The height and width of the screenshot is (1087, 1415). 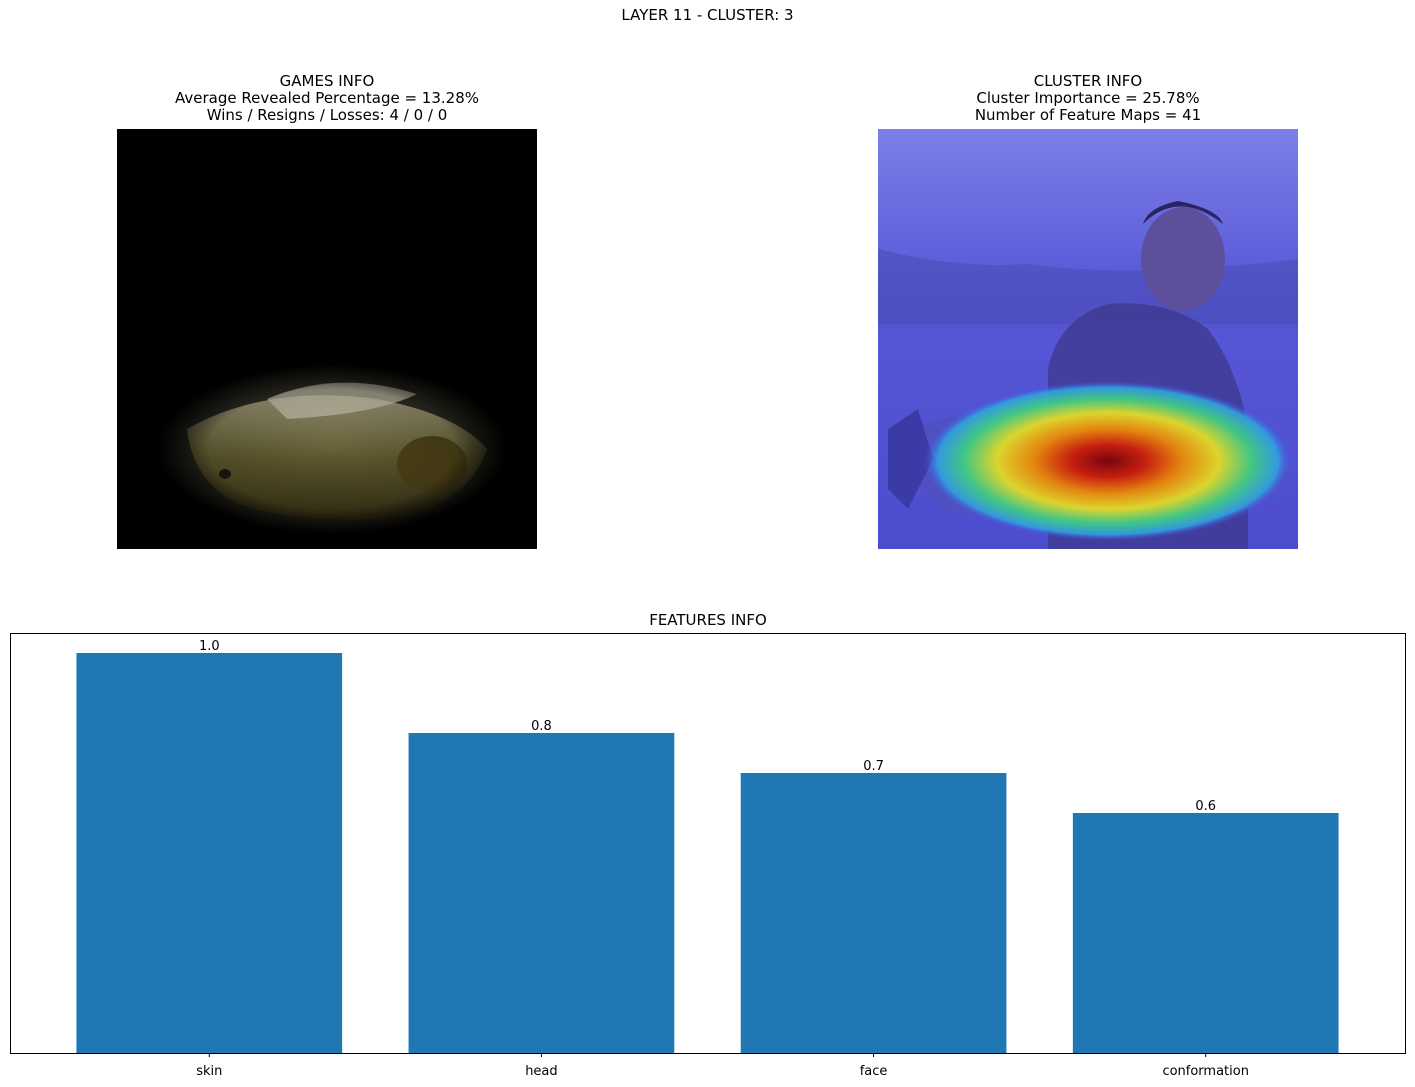 What do you see at coordinates (327, 339) in the screenshot?
I see `revealed-fish-image` at bounding box center [327, 339].